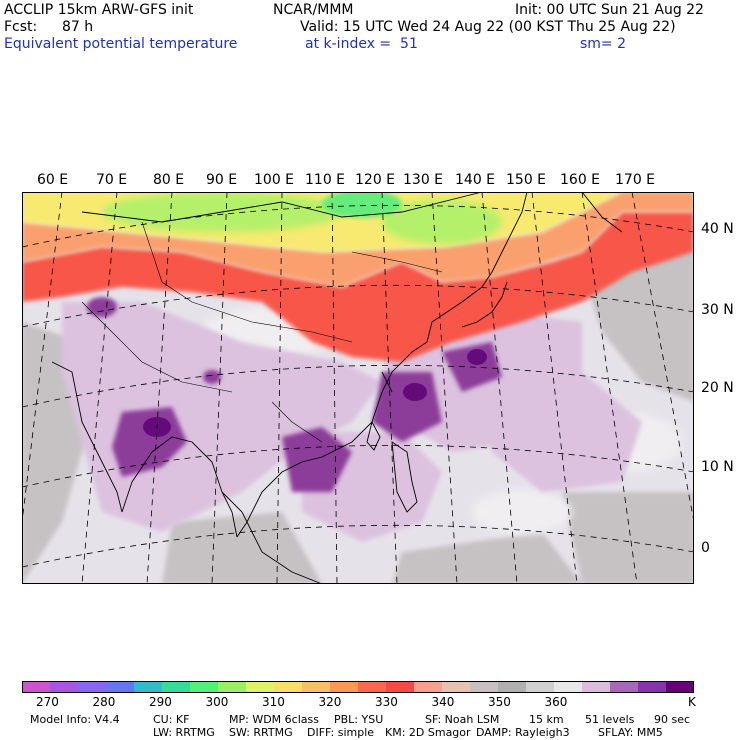  What do you see at coordinates (330, 702) in the screenshot?
I see `colorbar-tick-label: 320` at bounding box center [330, 702].